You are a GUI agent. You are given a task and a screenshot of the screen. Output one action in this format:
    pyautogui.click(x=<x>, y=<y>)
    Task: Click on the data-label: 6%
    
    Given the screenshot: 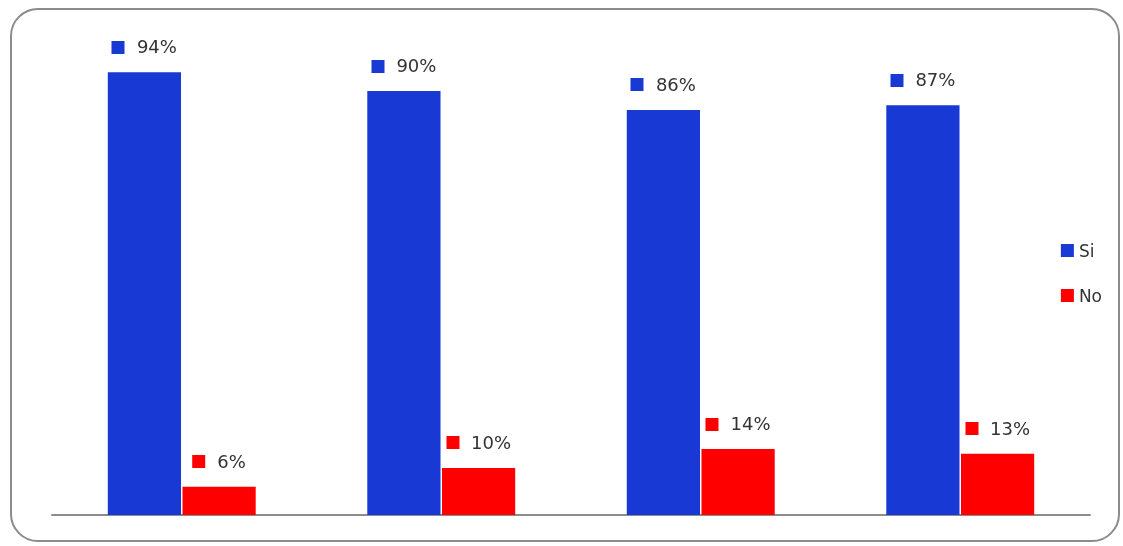 What is the action you would take?
    pyautogui.click(x=231, y=461)
    